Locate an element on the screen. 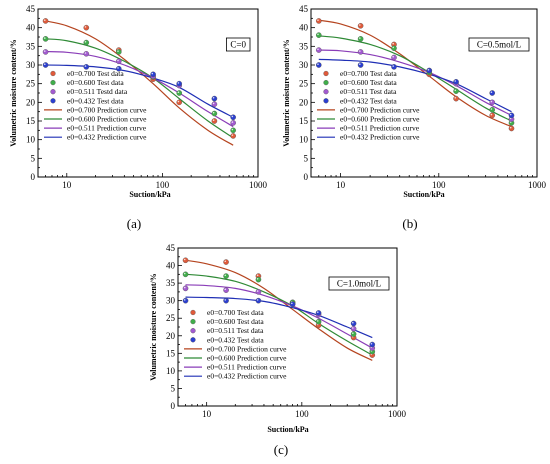 The image size is (550, 464). condition-label: C=0.5mol/L is located at coordinates (499, 45).